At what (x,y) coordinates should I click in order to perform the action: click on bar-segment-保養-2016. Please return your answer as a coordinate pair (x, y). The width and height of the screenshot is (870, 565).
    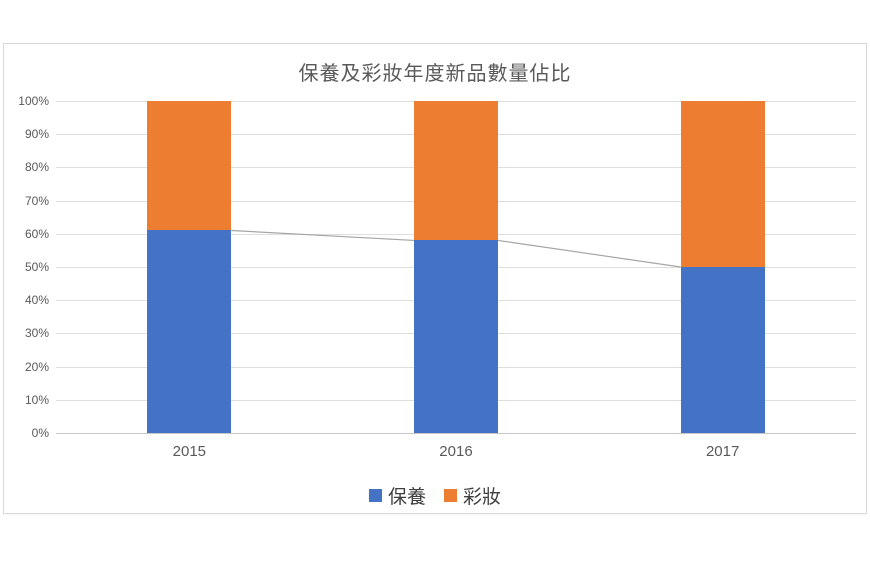
    Looking at the image, I should click on (456, 336).